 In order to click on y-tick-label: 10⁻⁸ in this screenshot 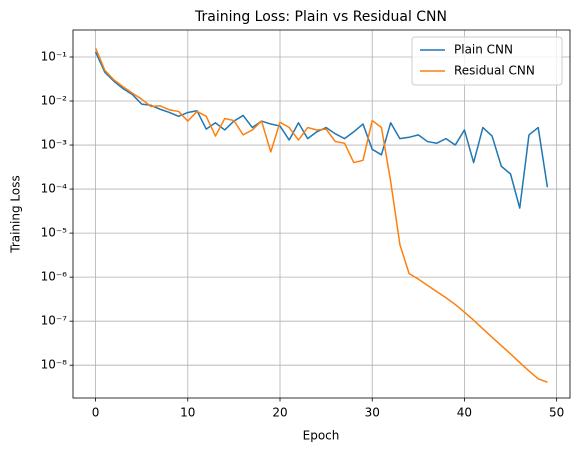, I will do `click(54, 365)`.